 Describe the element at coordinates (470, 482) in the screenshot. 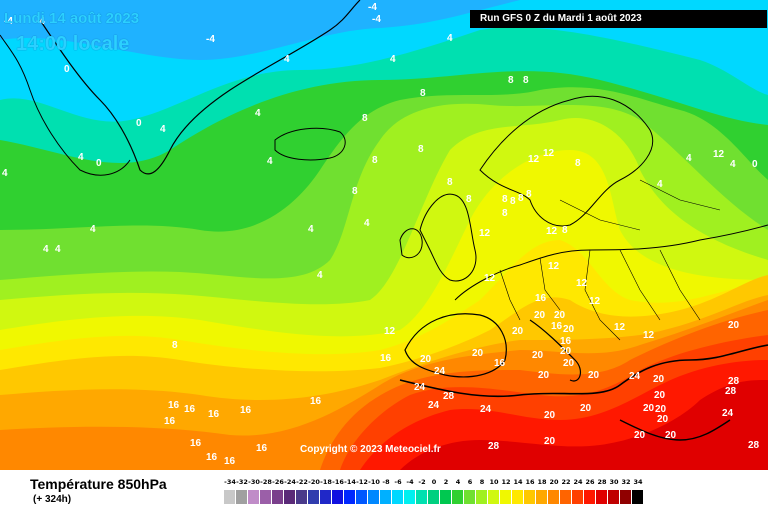

I see `scale-tick-label: 6` at that location.